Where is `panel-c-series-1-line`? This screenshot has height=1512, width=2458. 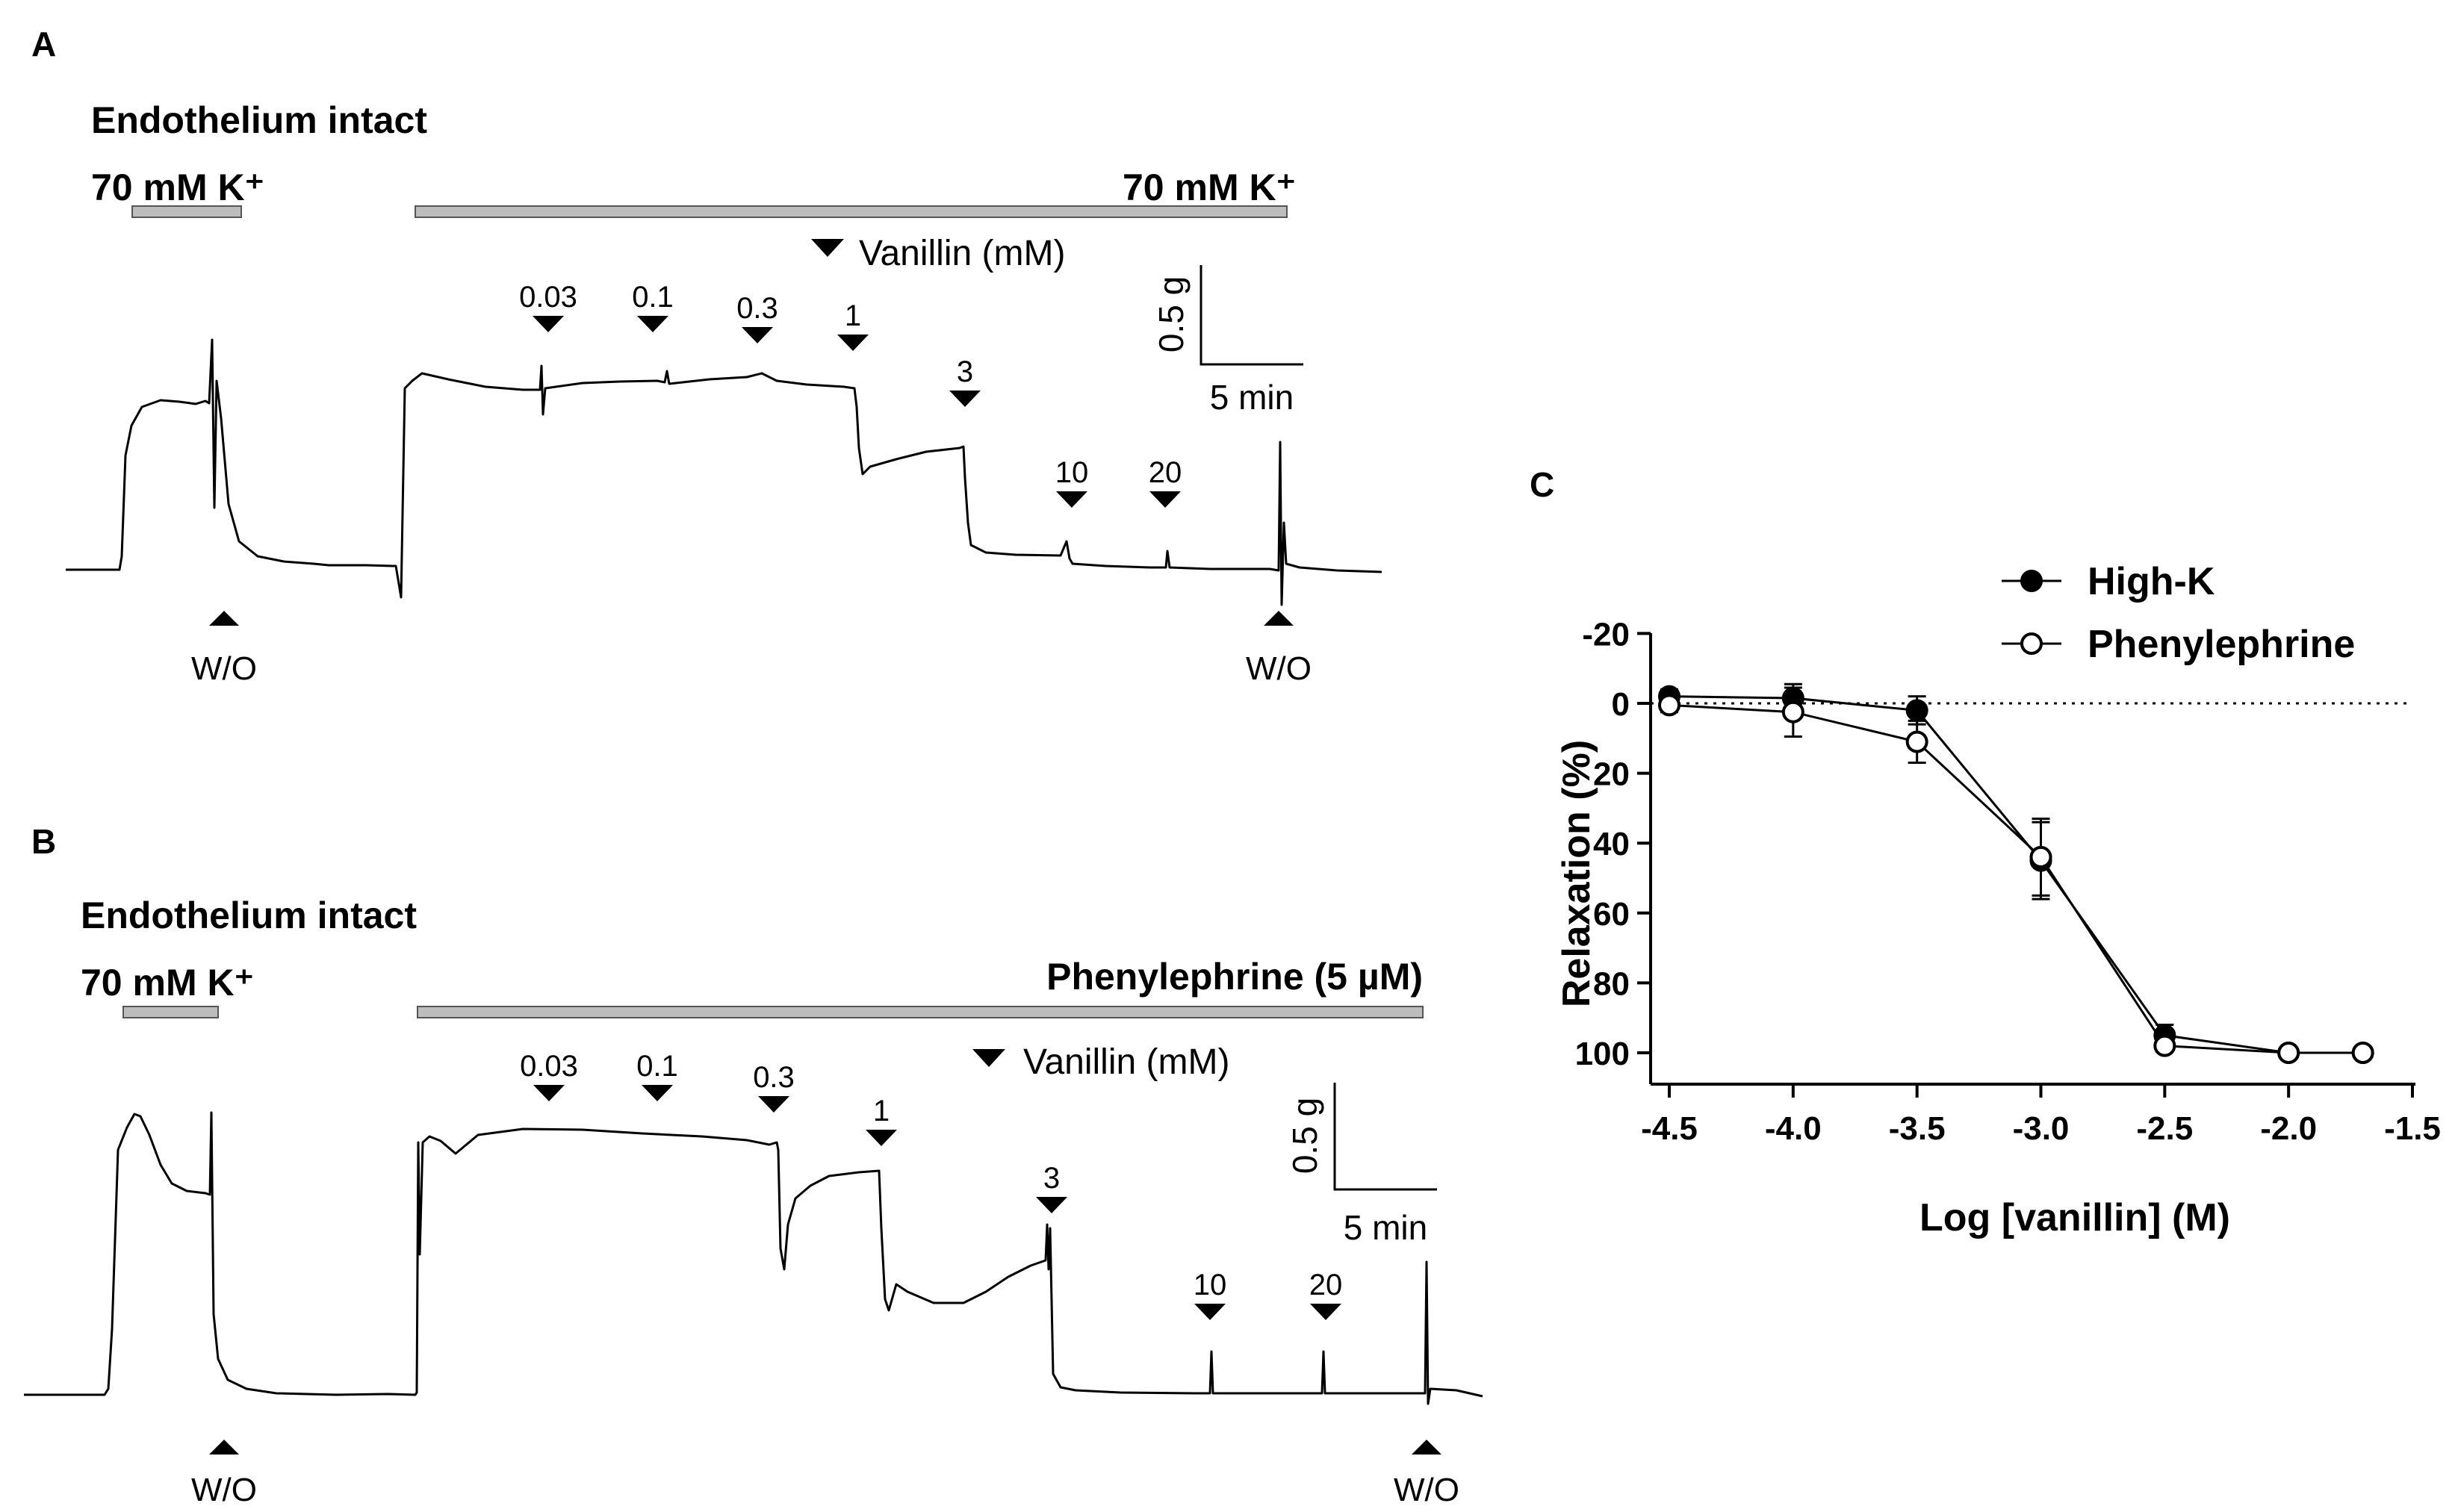 panel-c-series-1-line is located at coordinates (2016, 874).